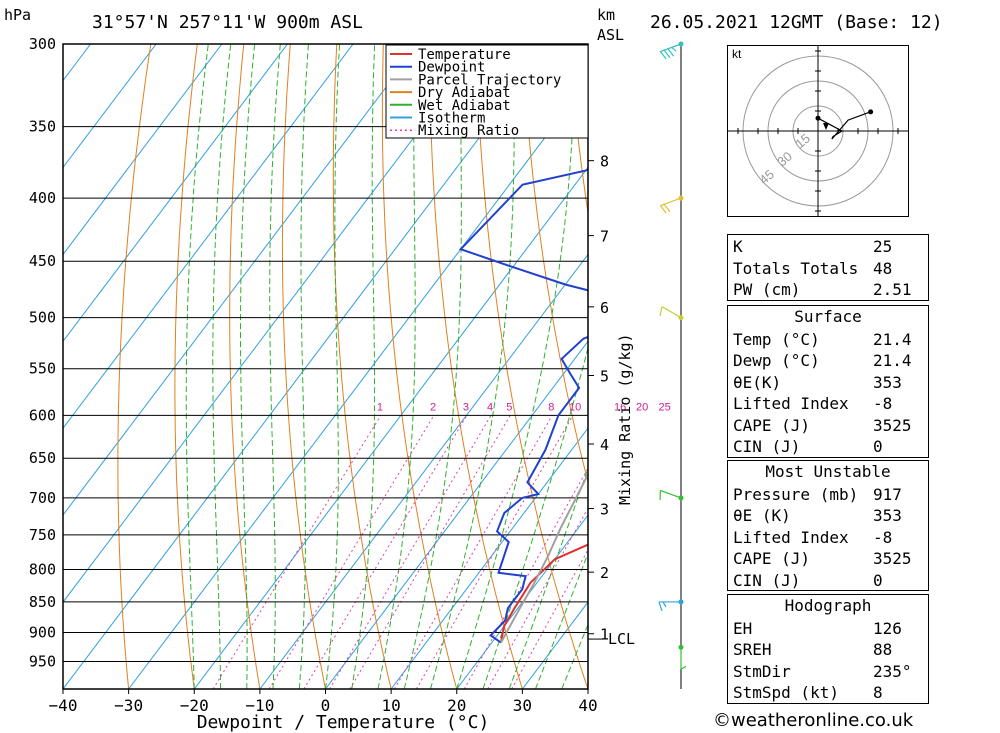 Image resolution: width=1000 pixels, height=733 pixels. What do you see at coordinates (752, 649) in the screenshot?
I see `stat-label: SREH` at bounding box center [752, 649].